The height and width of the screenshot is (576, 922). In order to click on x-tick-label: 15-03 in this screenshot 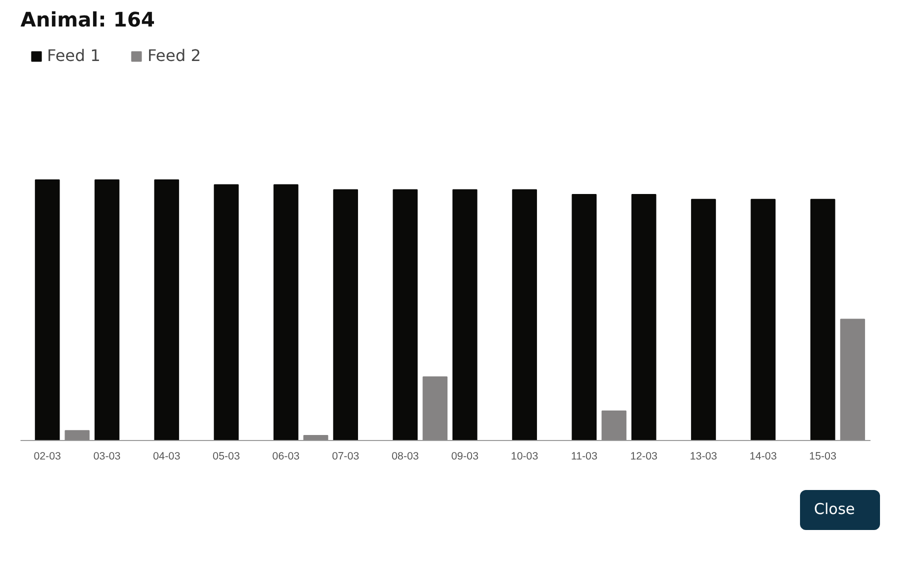, I will do `click(822, 456)`.